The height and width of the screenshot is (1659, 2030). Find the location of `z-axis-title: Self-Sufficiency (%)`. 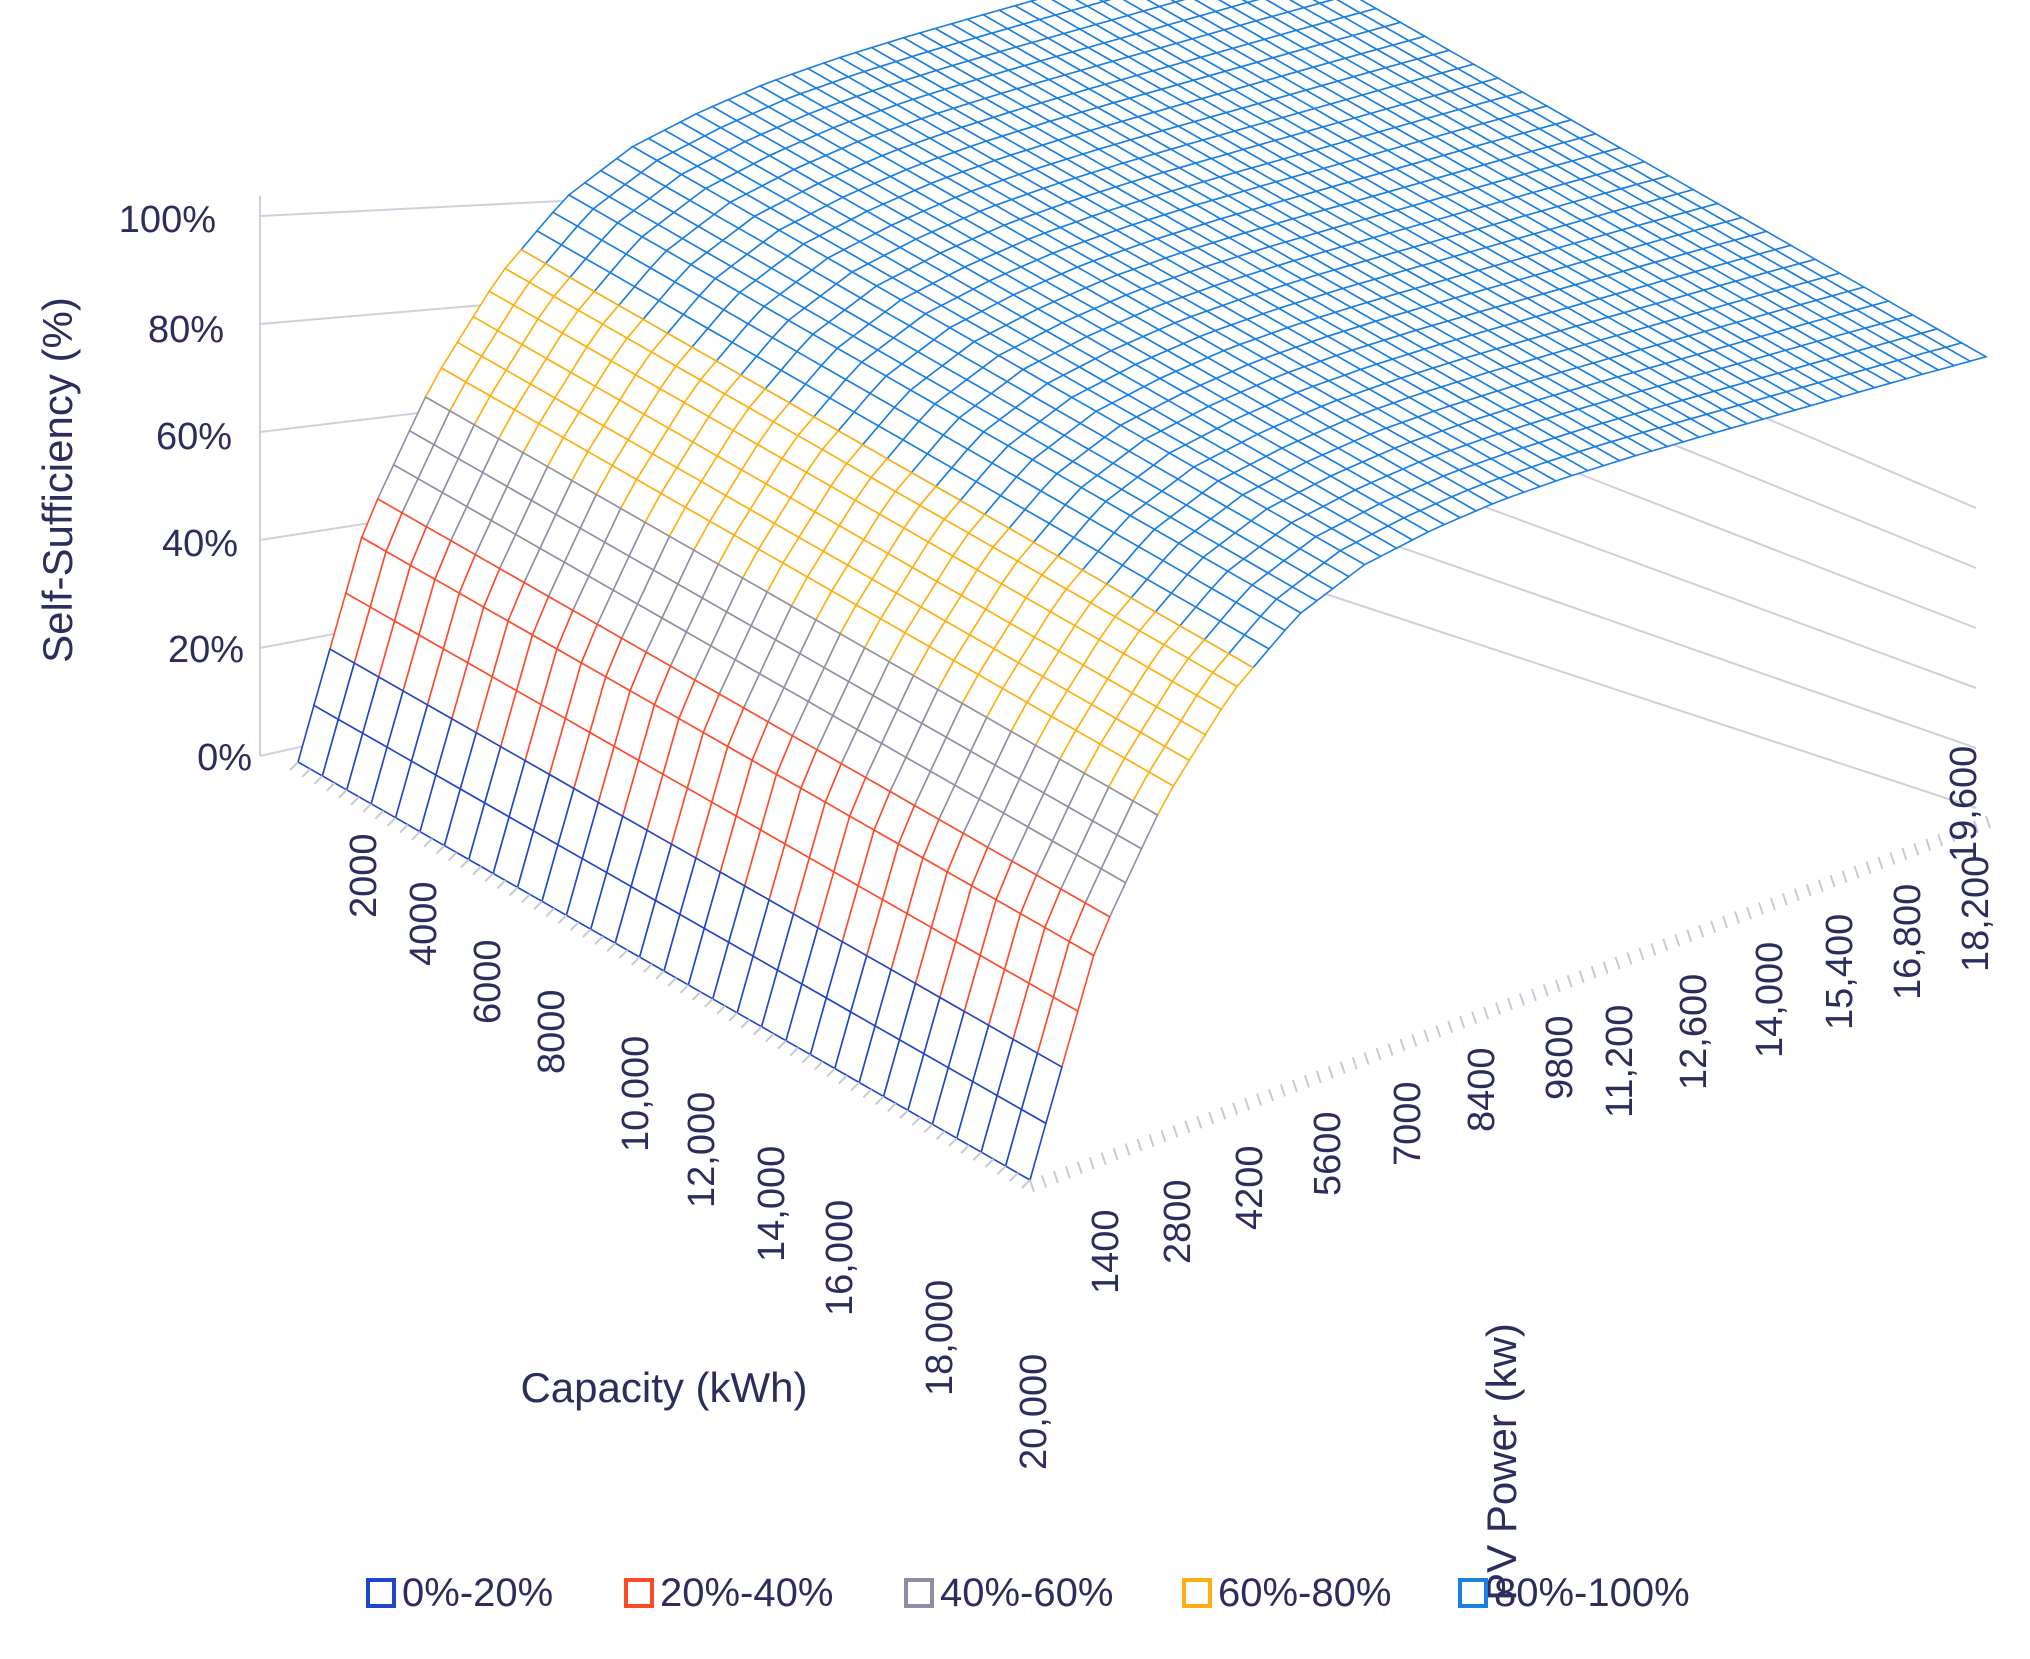

z-axis-title: Self-Sufficiency (%) is located at coordinates (57, 480).